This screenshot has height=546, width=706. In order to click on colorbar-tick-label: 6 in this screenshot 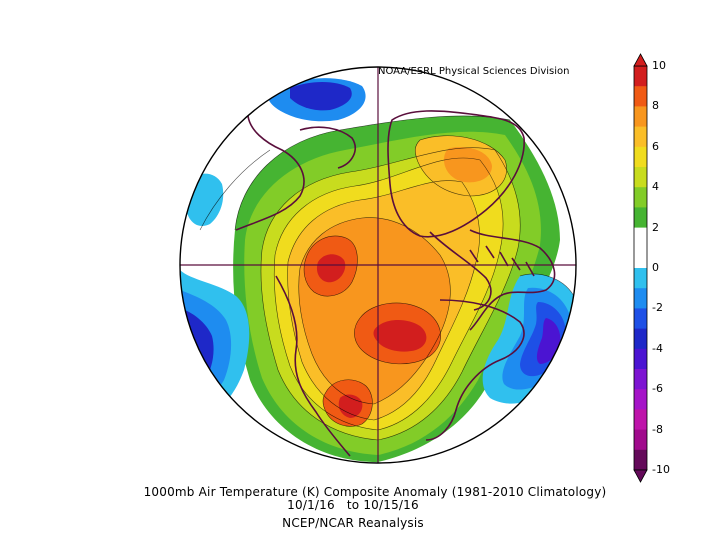, I will do `click(655, 146)`.